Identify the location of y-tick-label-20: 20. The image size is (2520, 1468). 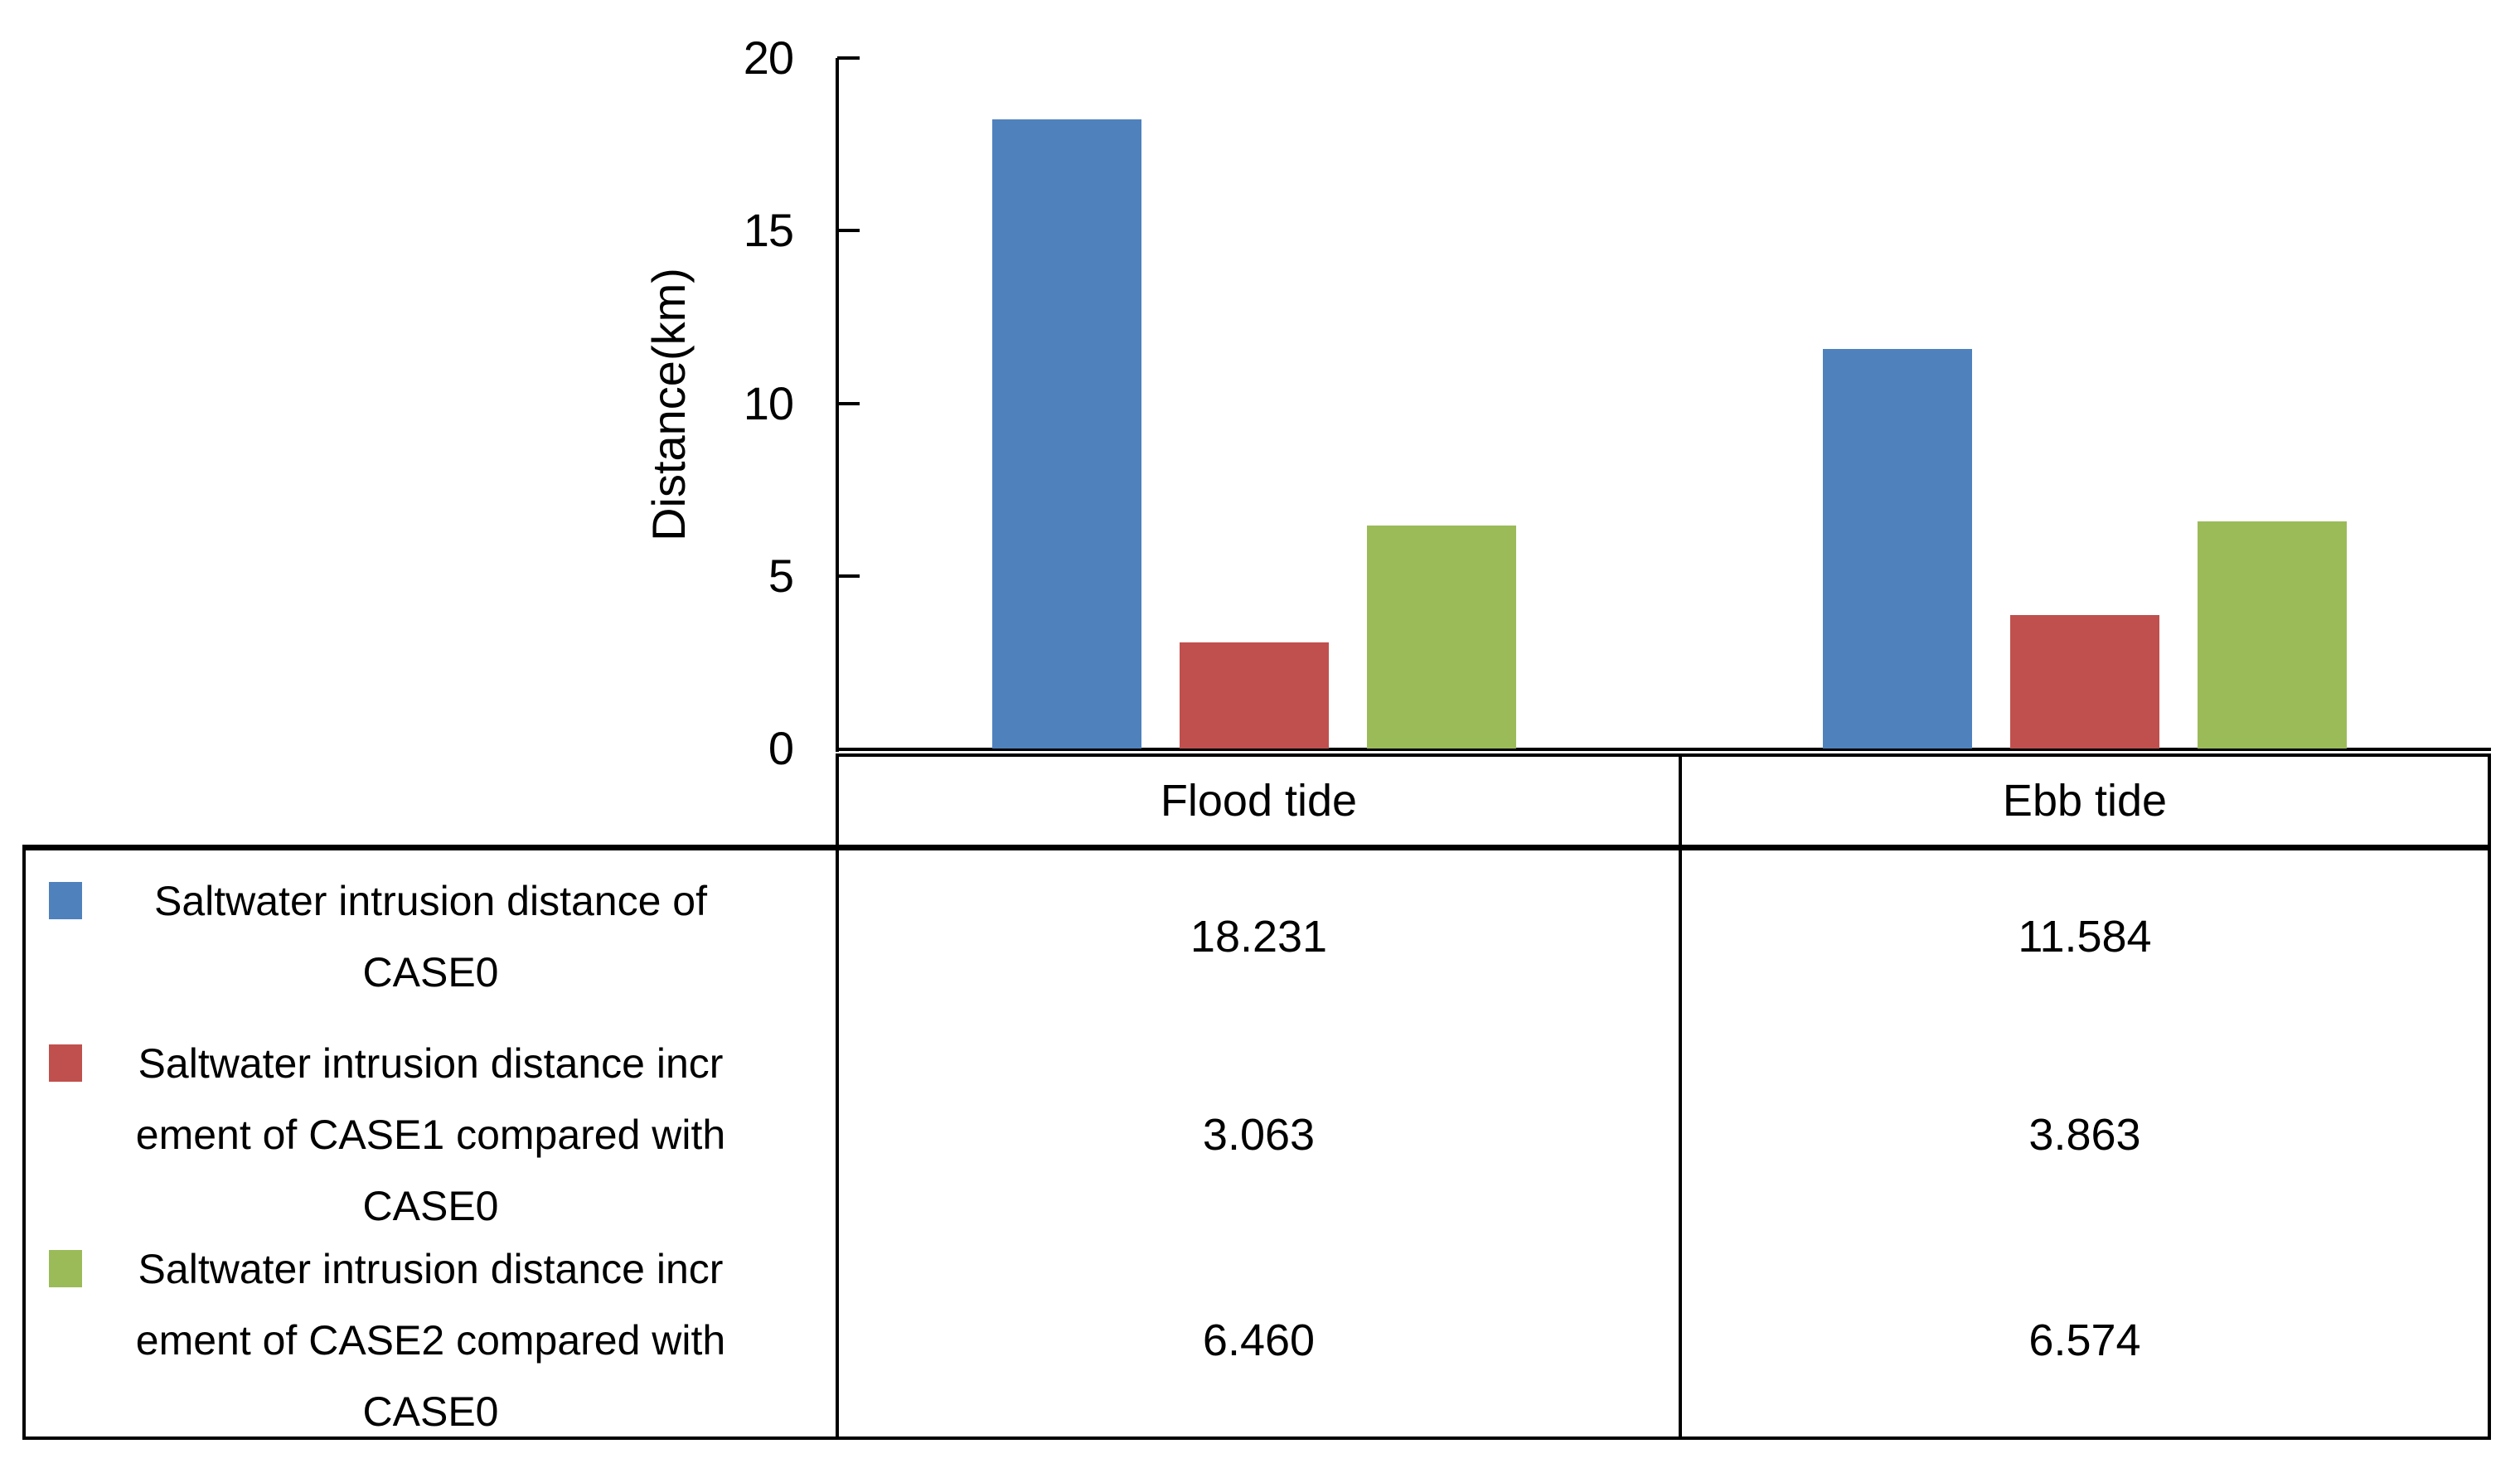
(768, 58).